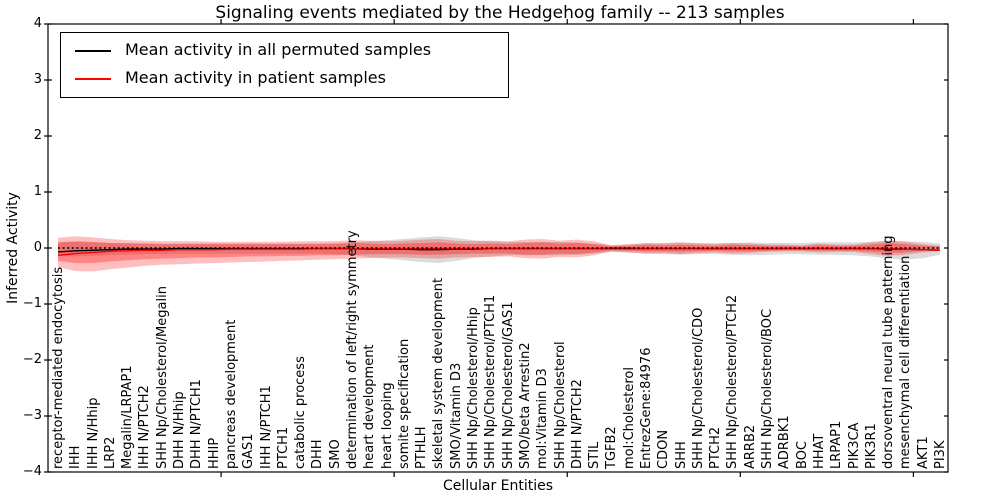 The width and height of the screenshot is (1000, 500). Describe the element at coordinates (301, 412) in the screenshot. I see `x-tick-label: catabolic process` at that location.